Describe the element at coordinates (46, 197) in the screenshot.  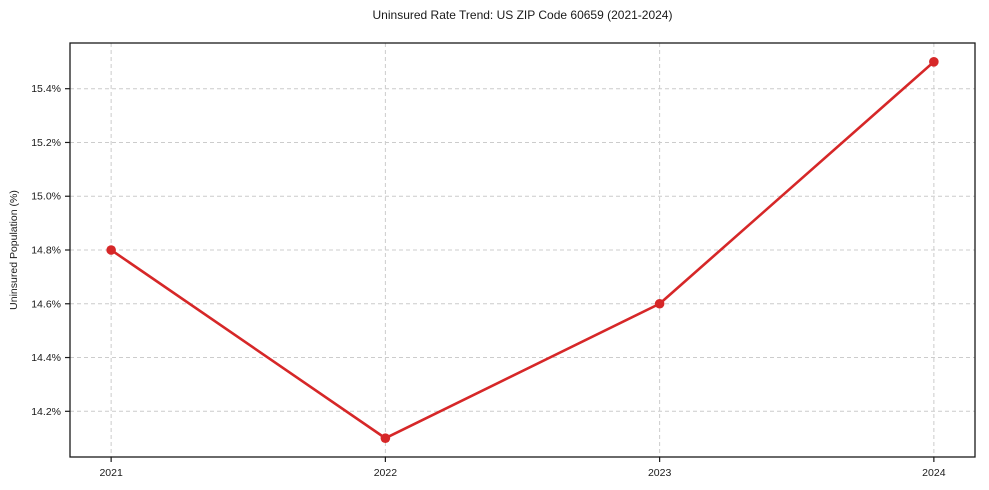
I see `y-tick-label: 15.0%` at that location.